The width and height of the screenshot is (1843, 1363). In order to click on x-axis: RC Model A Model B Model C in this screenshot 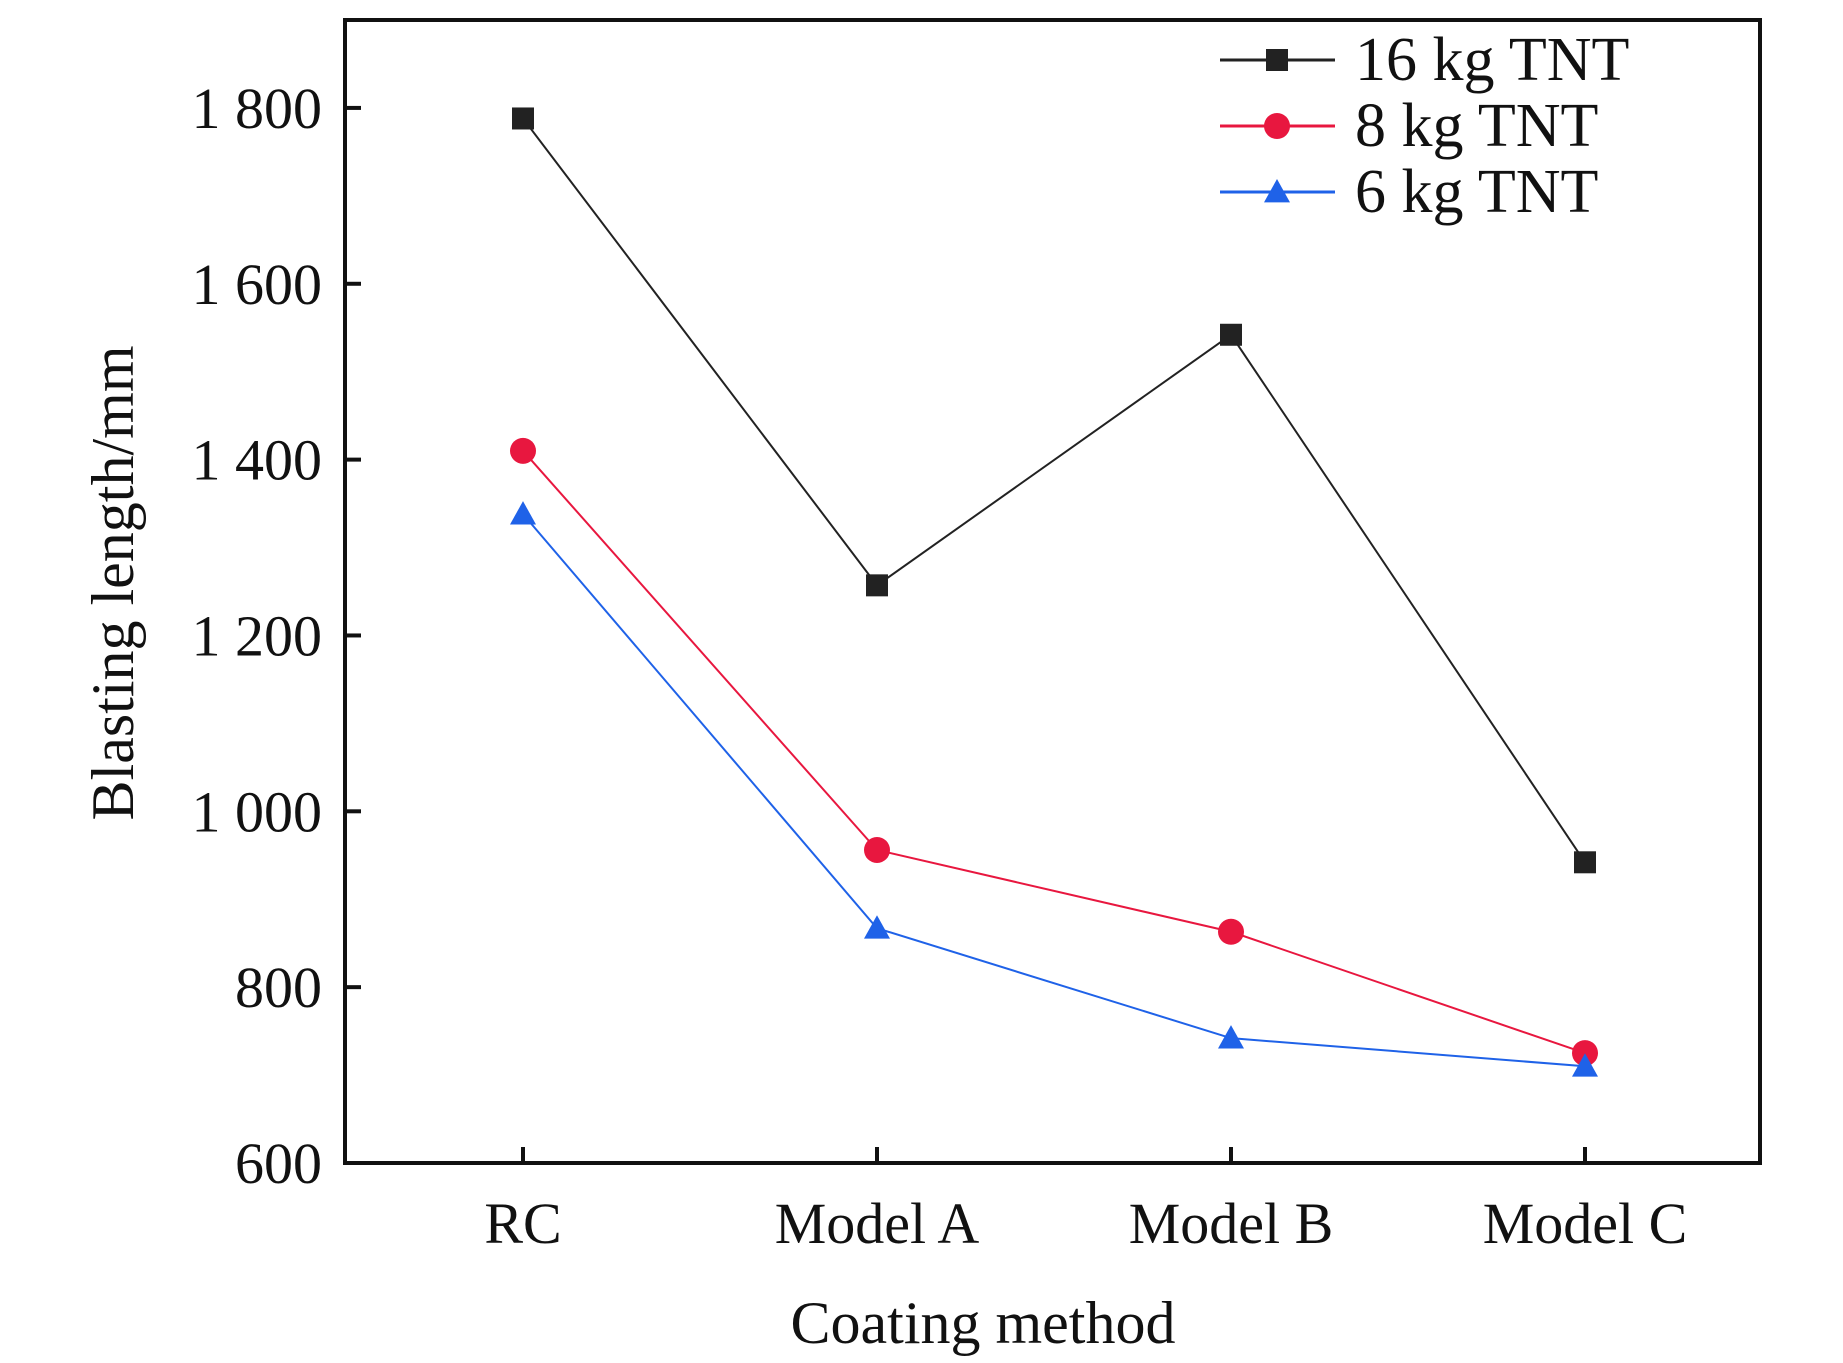, I will do `click(1085, 1201)`.